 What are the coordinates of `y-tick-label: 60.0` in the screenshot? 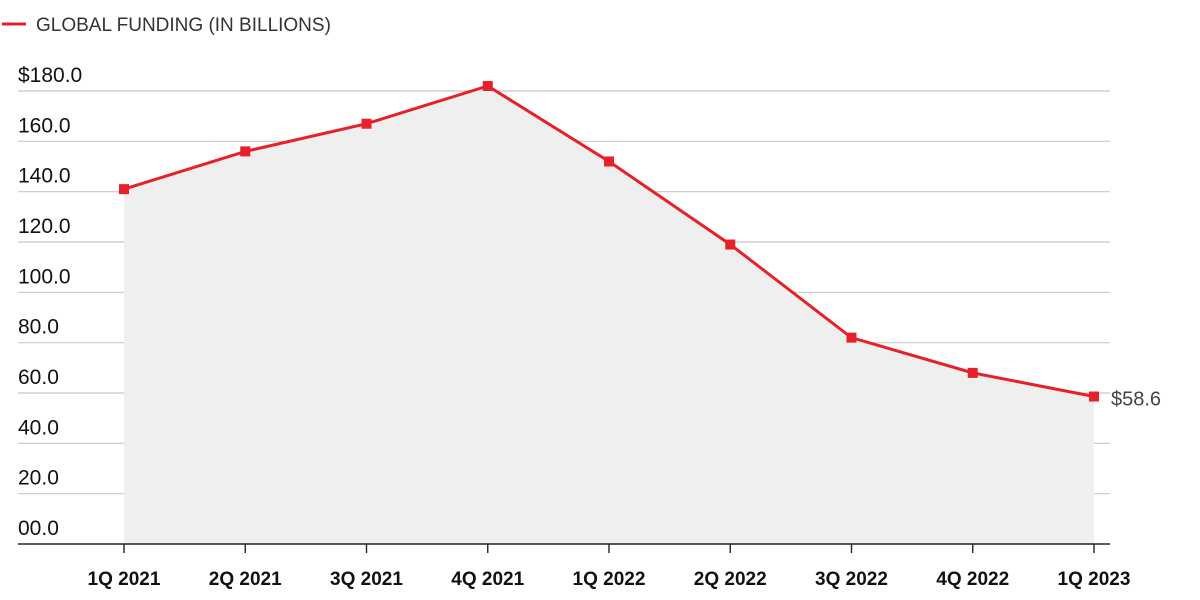 It's located at (38, 377).